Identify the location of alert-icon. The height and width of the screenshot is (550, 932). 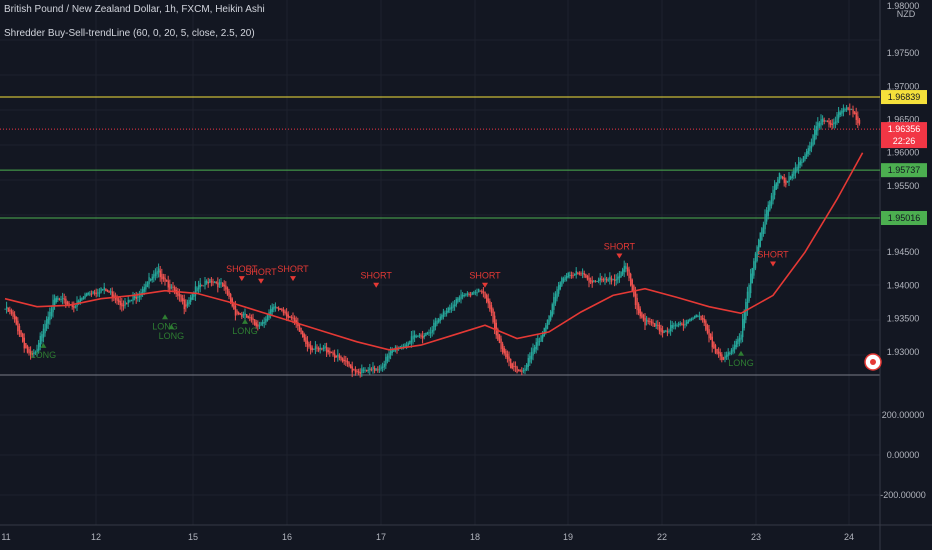
(873, 362).